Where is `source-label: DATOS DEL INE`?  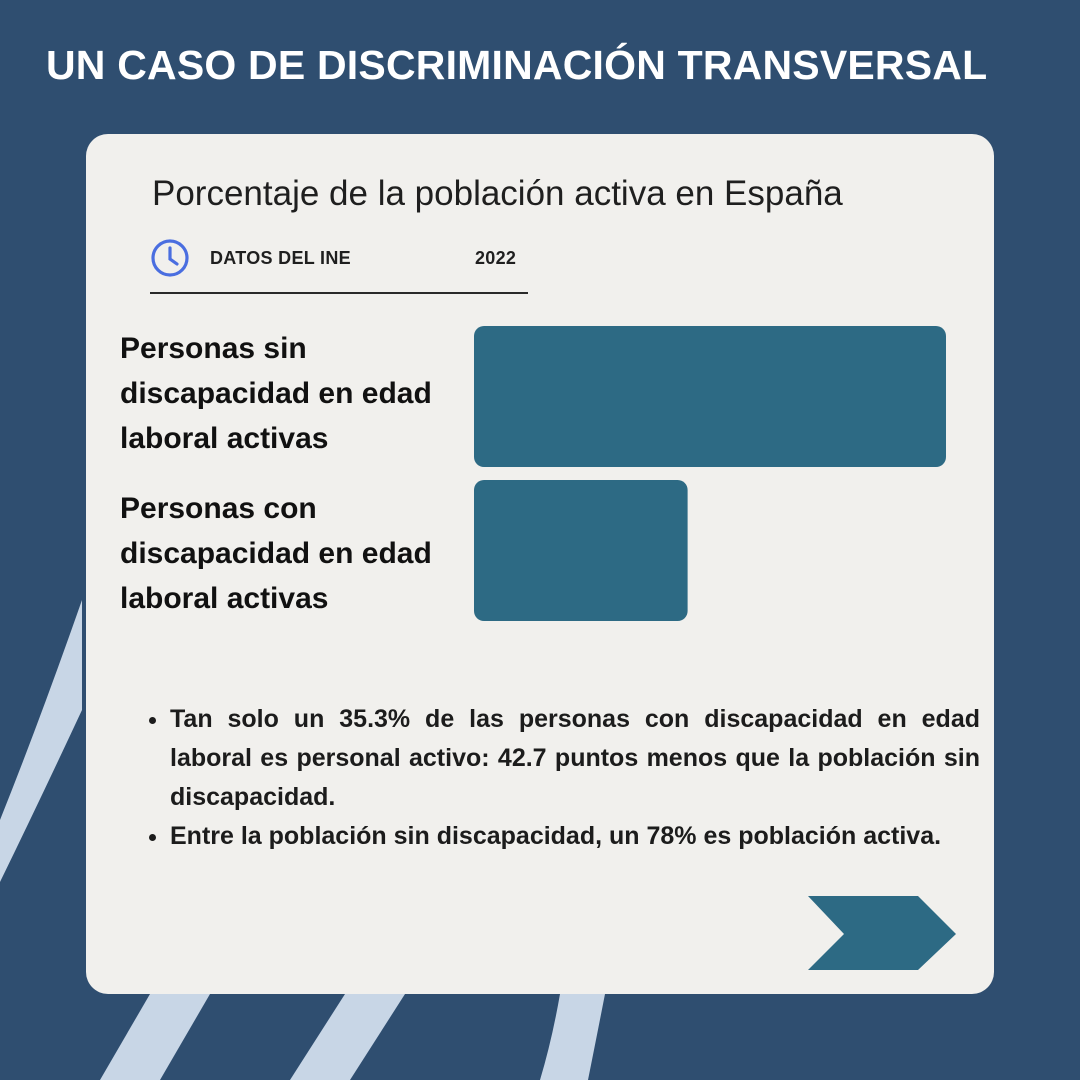 source-label: DATOS DEL INE is located at coordinates (280, 258).